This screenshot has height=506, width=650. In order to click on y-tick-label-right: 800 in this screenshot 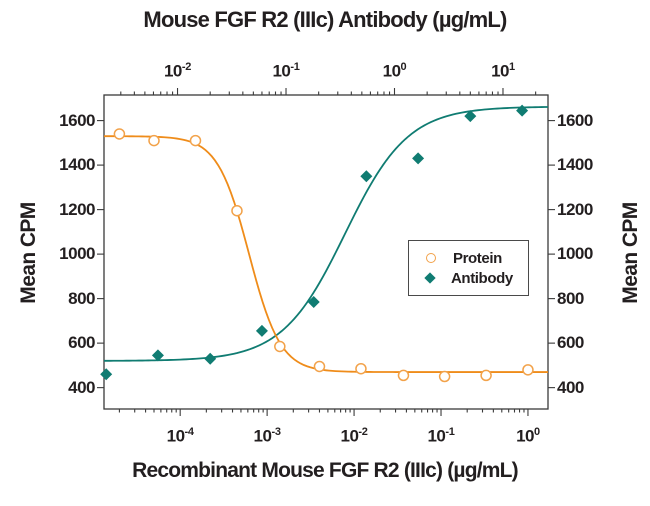, I will do `click(570, 298)`.